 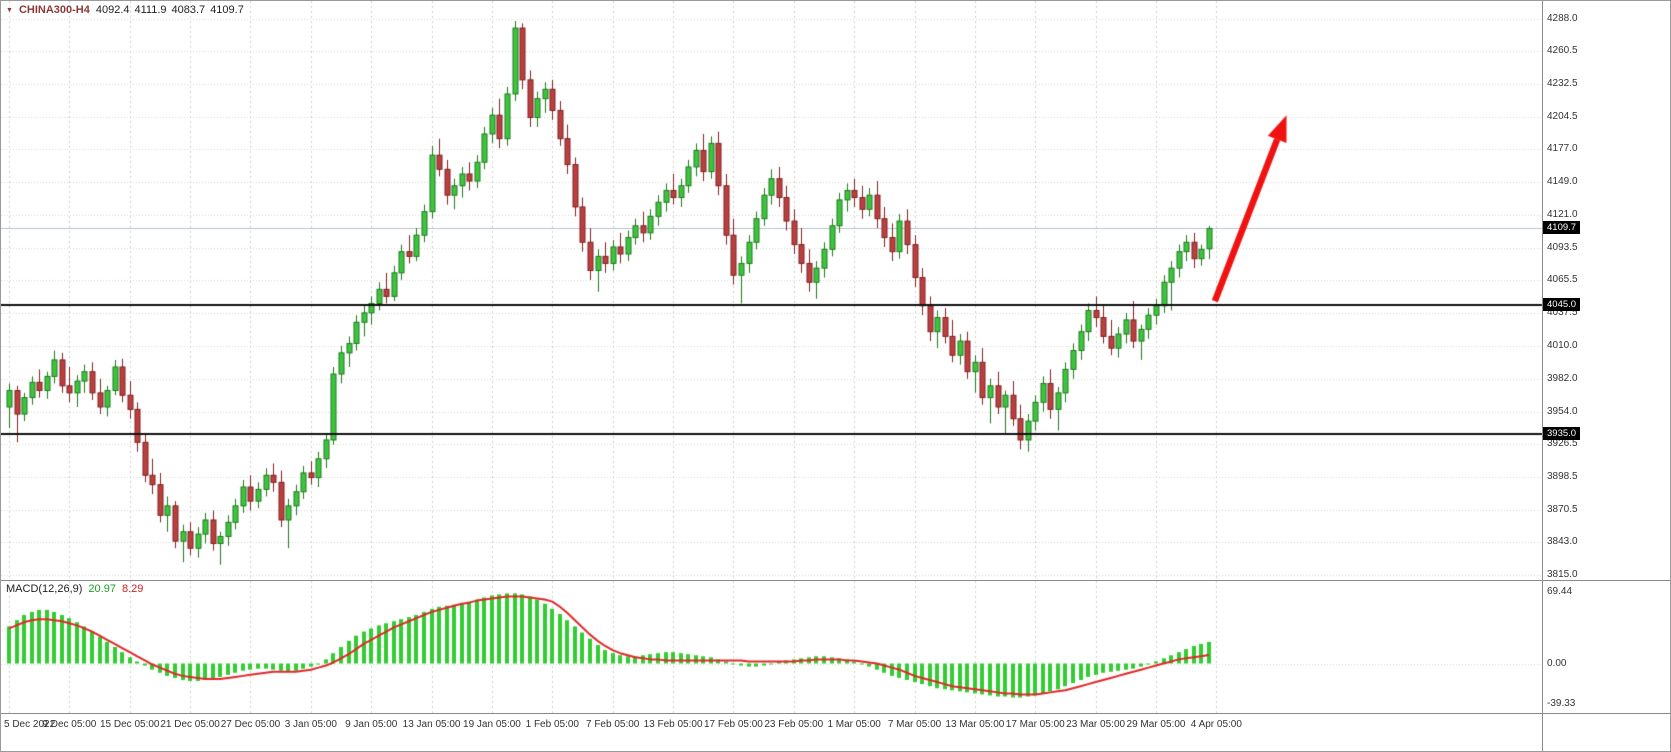 What do you see at coordinates (1562, 247) in the screenshot?
I see `price-axis-label: 4093.5` at bounding box center [1562, 247].